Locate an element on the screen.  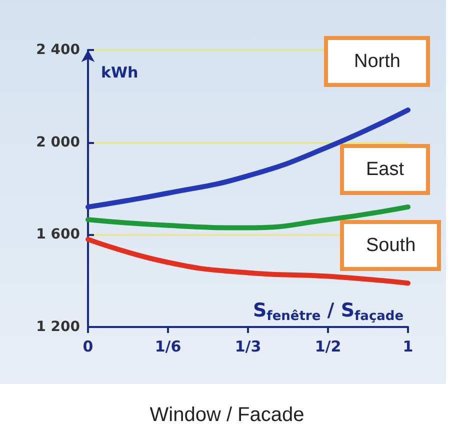
y-tick-label: 1 600 is located at coordinates (58, 234).